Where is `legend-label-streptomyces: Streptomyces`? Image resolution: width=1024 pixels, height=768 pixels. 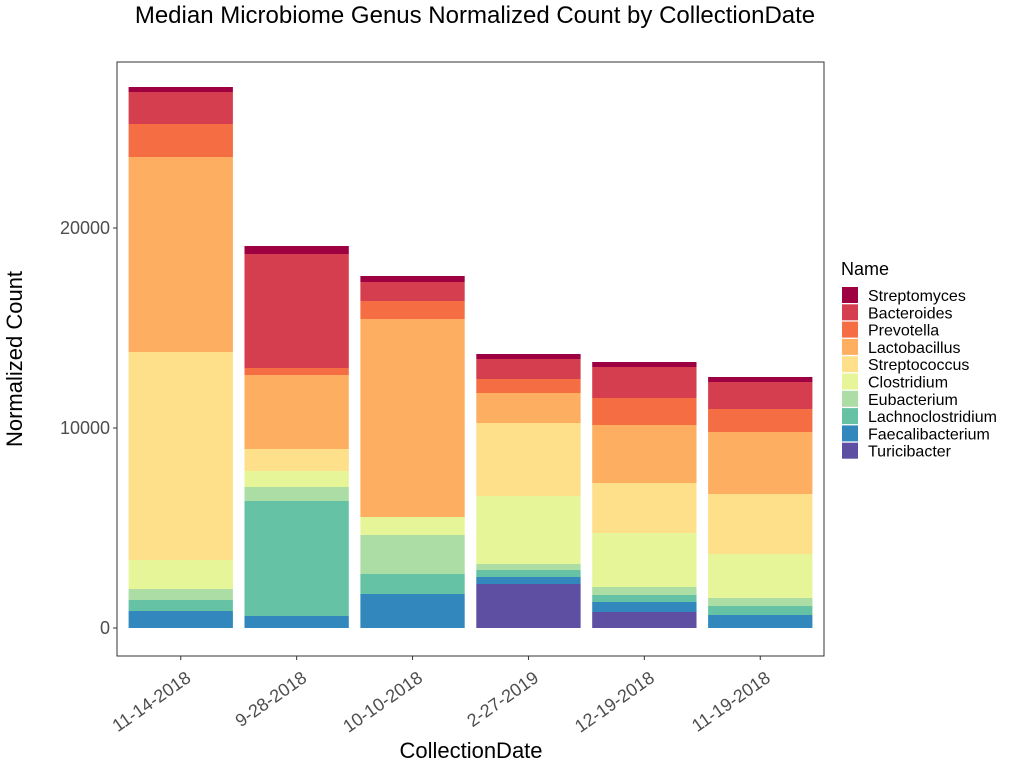
legend-label-streptomyces: Streptomyces is located at coordinates (917, 296).